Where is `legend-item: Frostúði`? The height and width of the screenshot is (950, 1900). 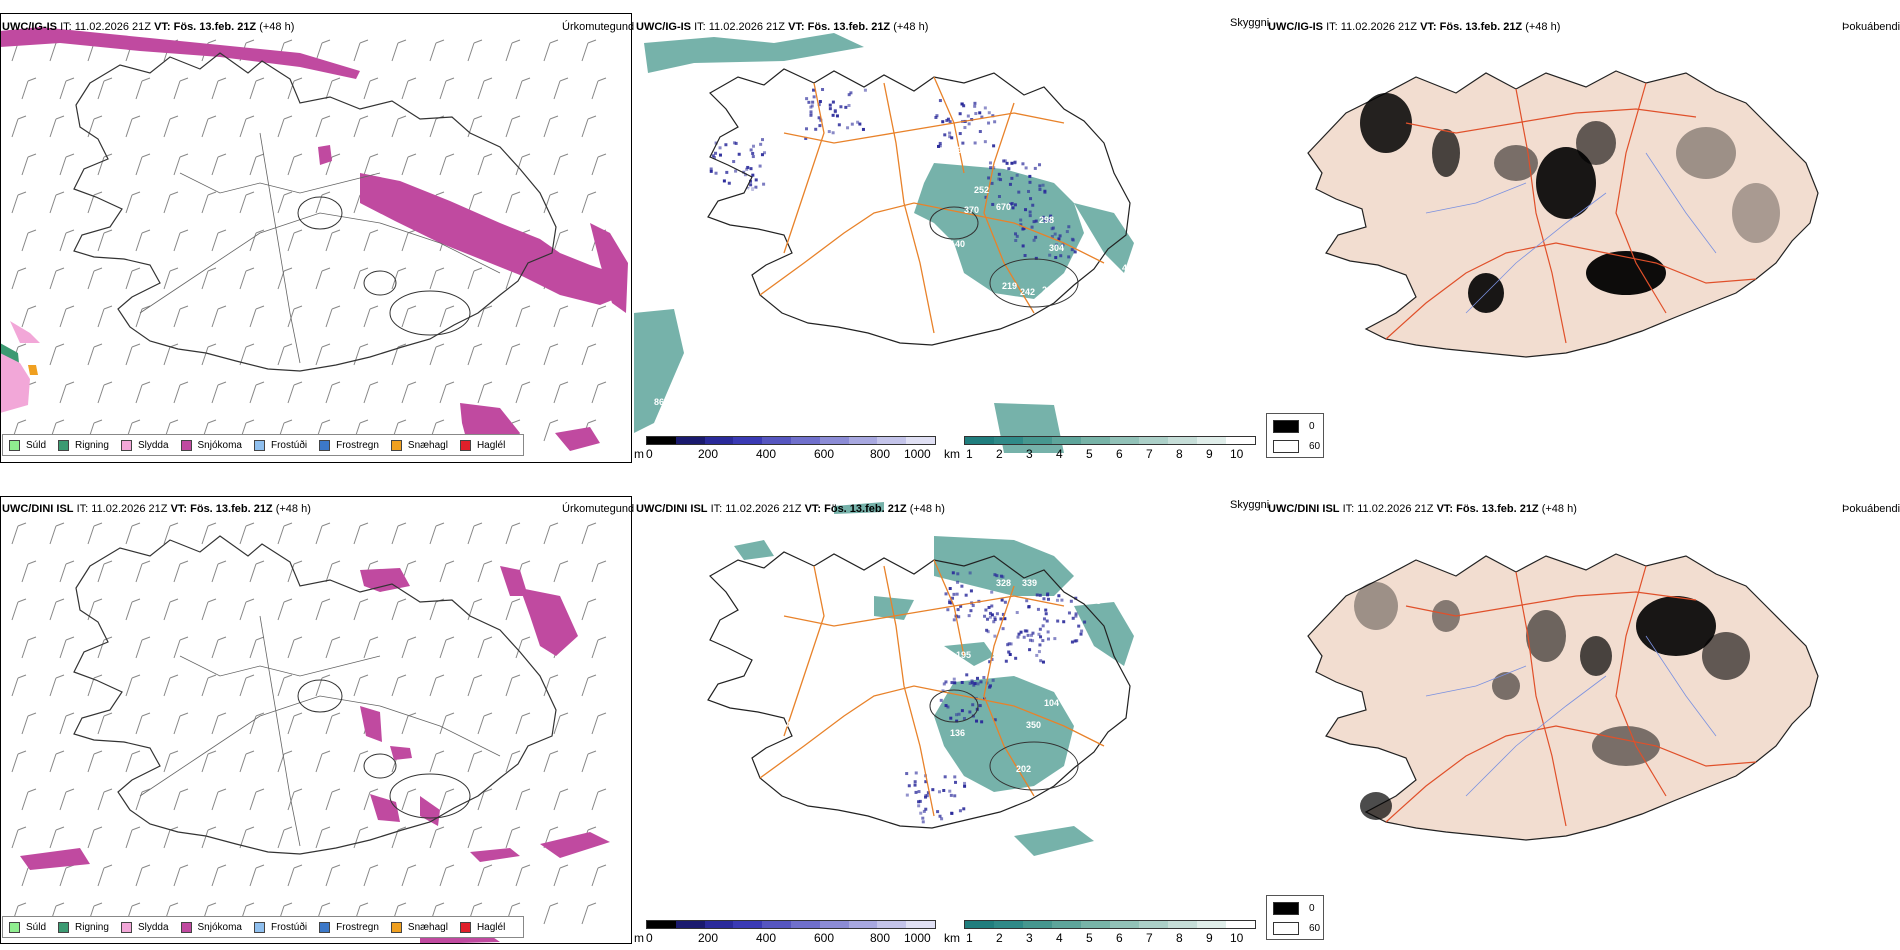 legend-item: Frostúði is located at coordinates (280, 445).